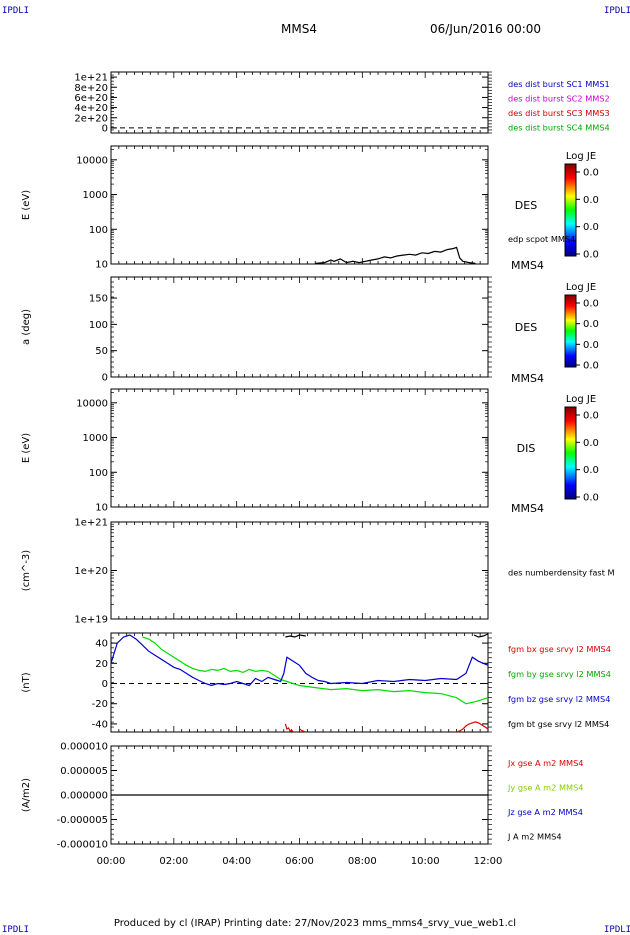 Image resolution: width=630 pixels, height=935 pixels. What do you see at coordinates (84, 747) in the screenshot?
I see `y-tick-label: 0.000010` at bounding box center [84, 747].